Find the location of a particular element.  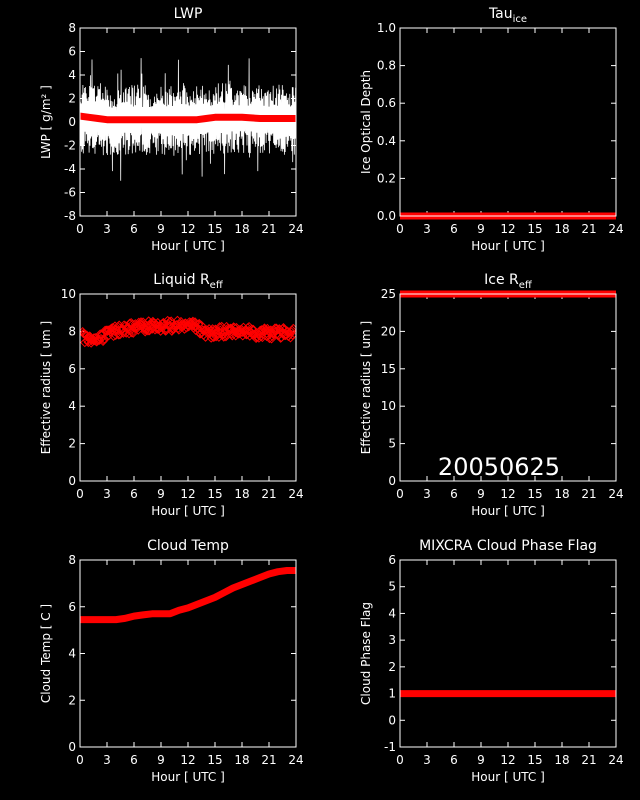

chart-title: MIXCRA Cloud Phase Flag is located at coordinates (508, 546).